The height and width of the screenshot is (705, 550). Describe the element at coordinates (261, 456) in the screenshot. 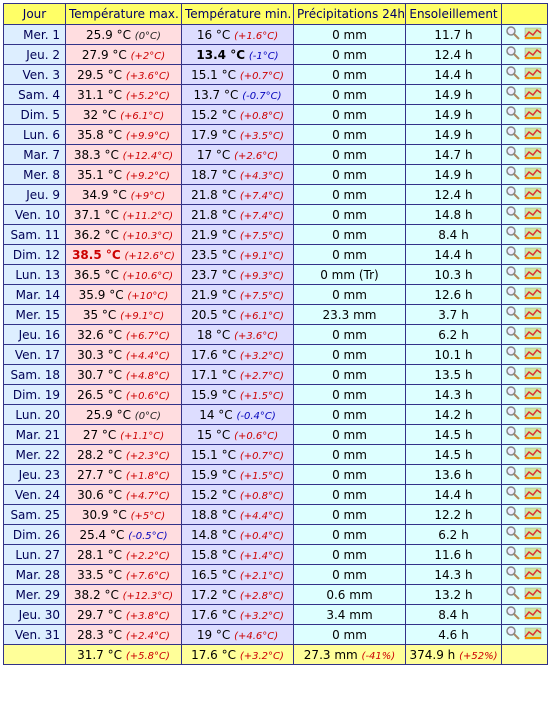

I see `anomaly: (+0.7°C)` at that location.